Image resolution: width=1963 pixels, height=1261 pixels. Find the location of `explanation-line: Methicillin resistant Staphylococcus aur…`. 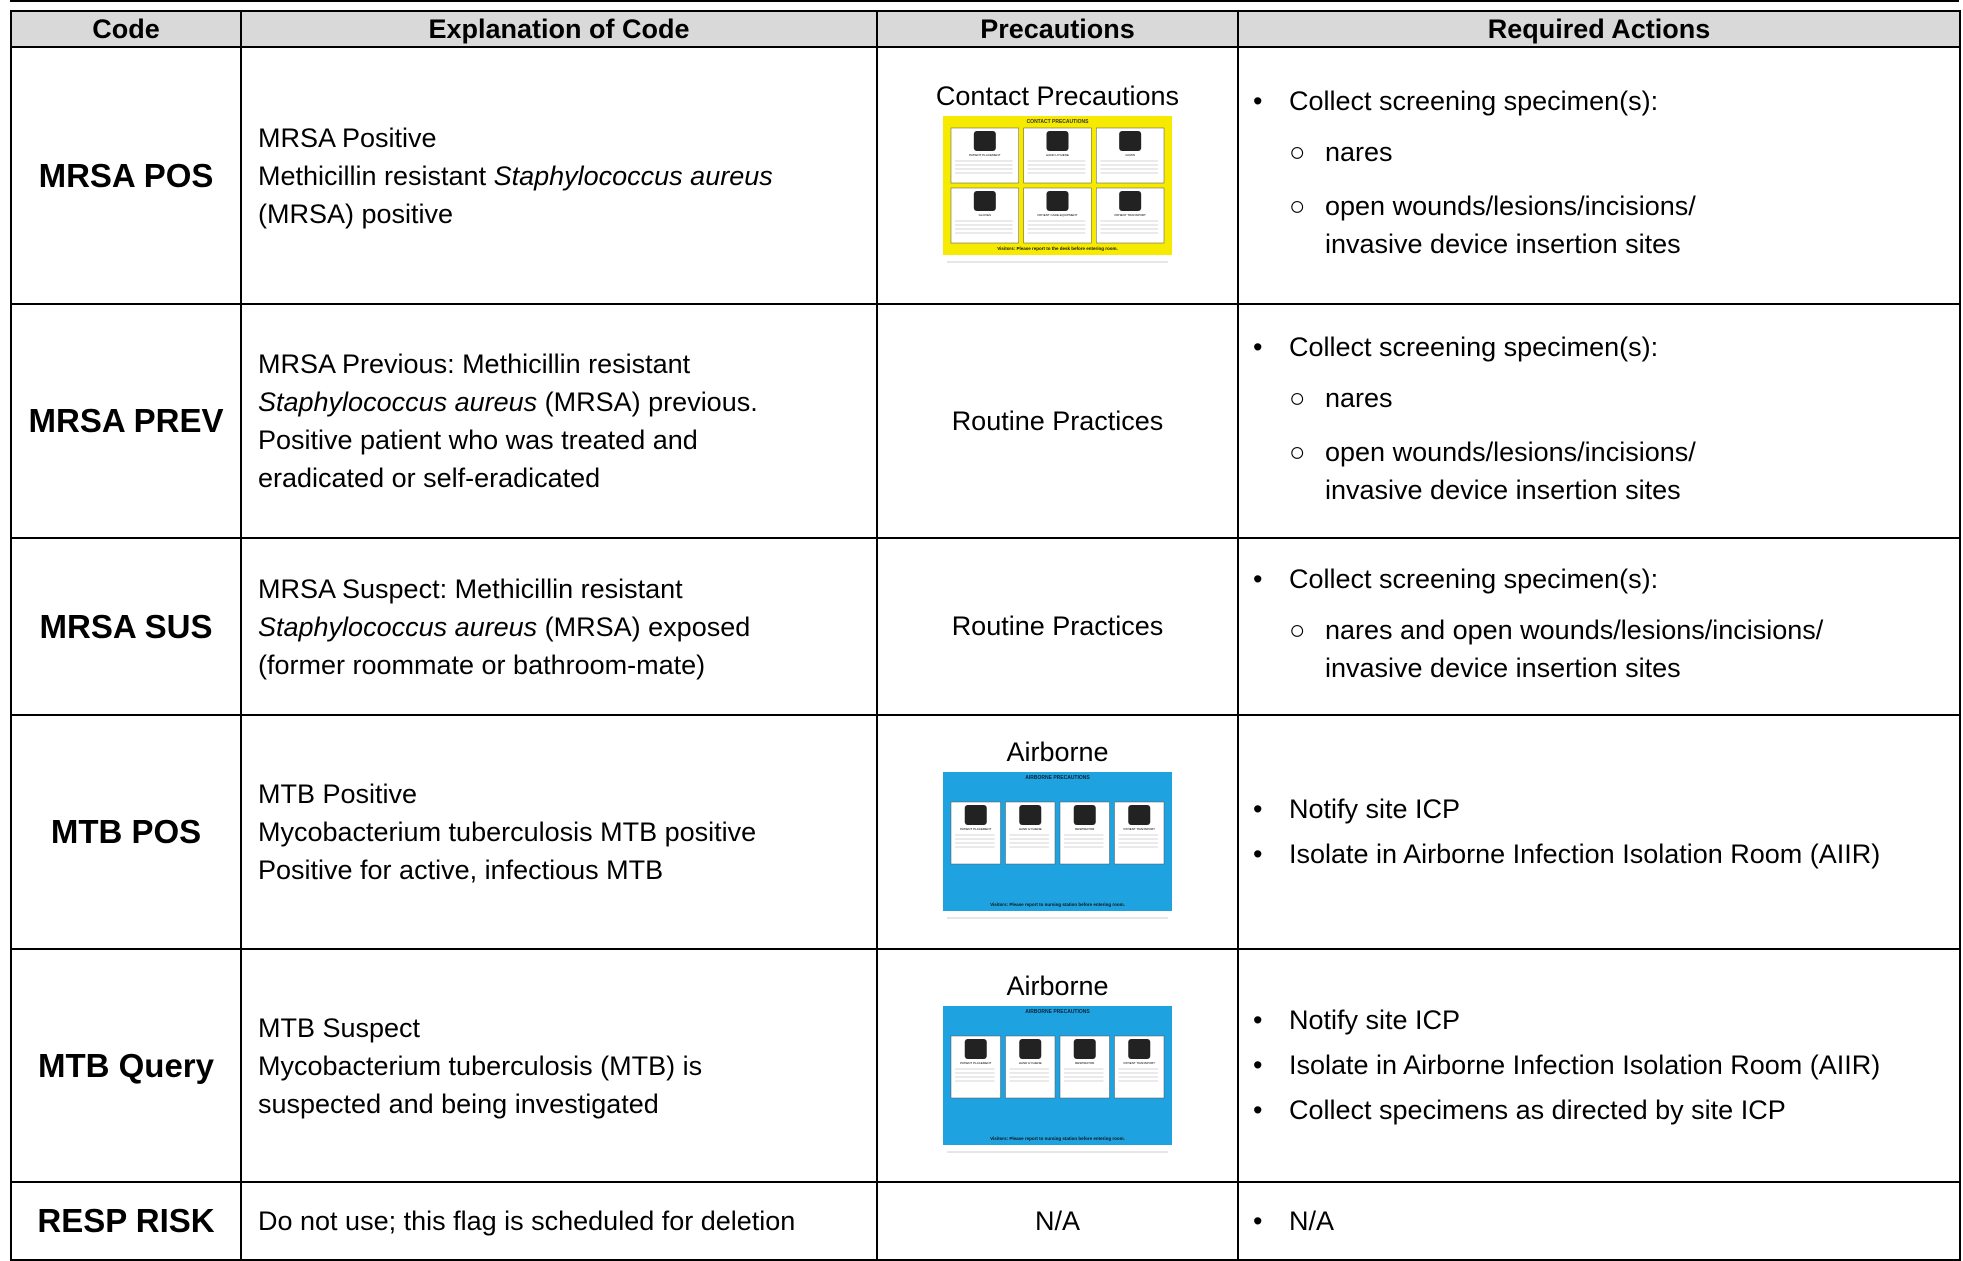

explanation-line: Methicillin resistant Staphylococcus aur… is located at coordinates (566, 176).